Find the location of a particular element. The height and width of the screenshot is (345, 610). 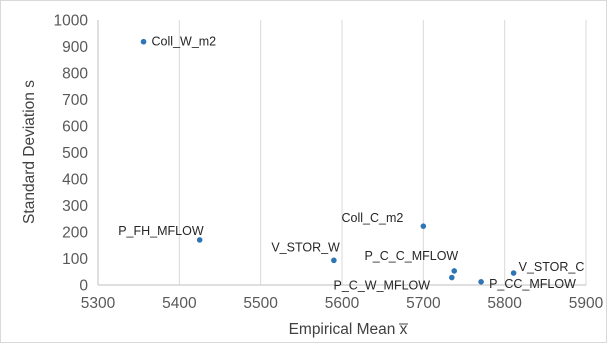

x-tick-label: 5900 is located at coordinates (586, 303).